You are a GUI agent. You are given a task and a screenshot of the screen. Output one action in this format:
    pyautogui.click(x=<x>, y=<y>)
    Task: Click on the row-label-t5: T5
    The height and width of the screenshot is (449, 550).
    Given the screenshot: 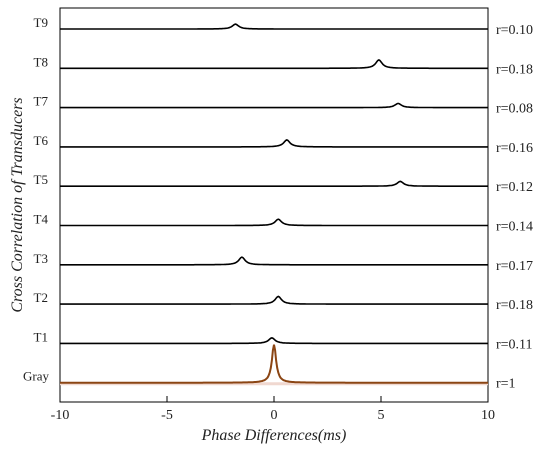 What is the action you would take?
    pyautogui.click(x=41, y=179)
    